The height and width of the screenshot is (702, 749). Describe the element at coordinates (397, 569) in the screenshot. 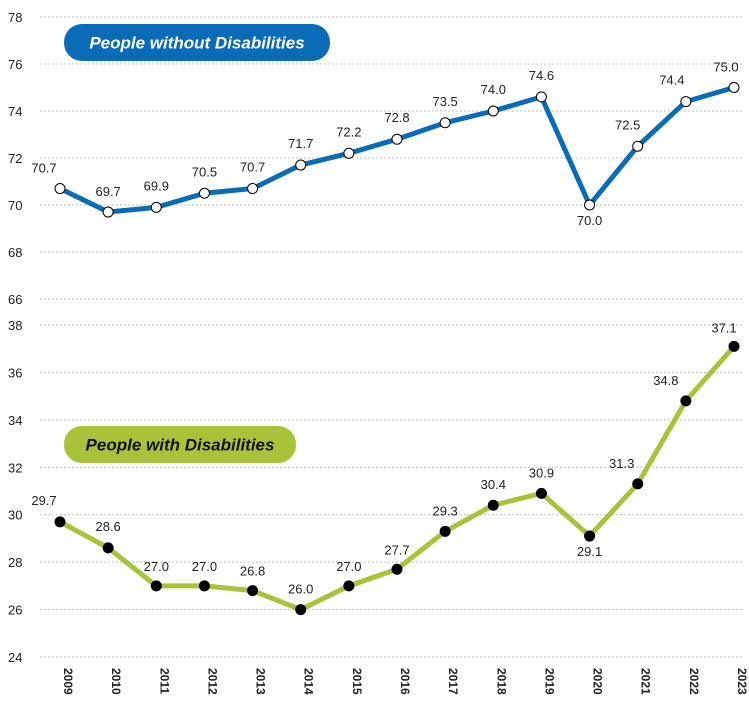

I see `data-point-with-2016` at that location.